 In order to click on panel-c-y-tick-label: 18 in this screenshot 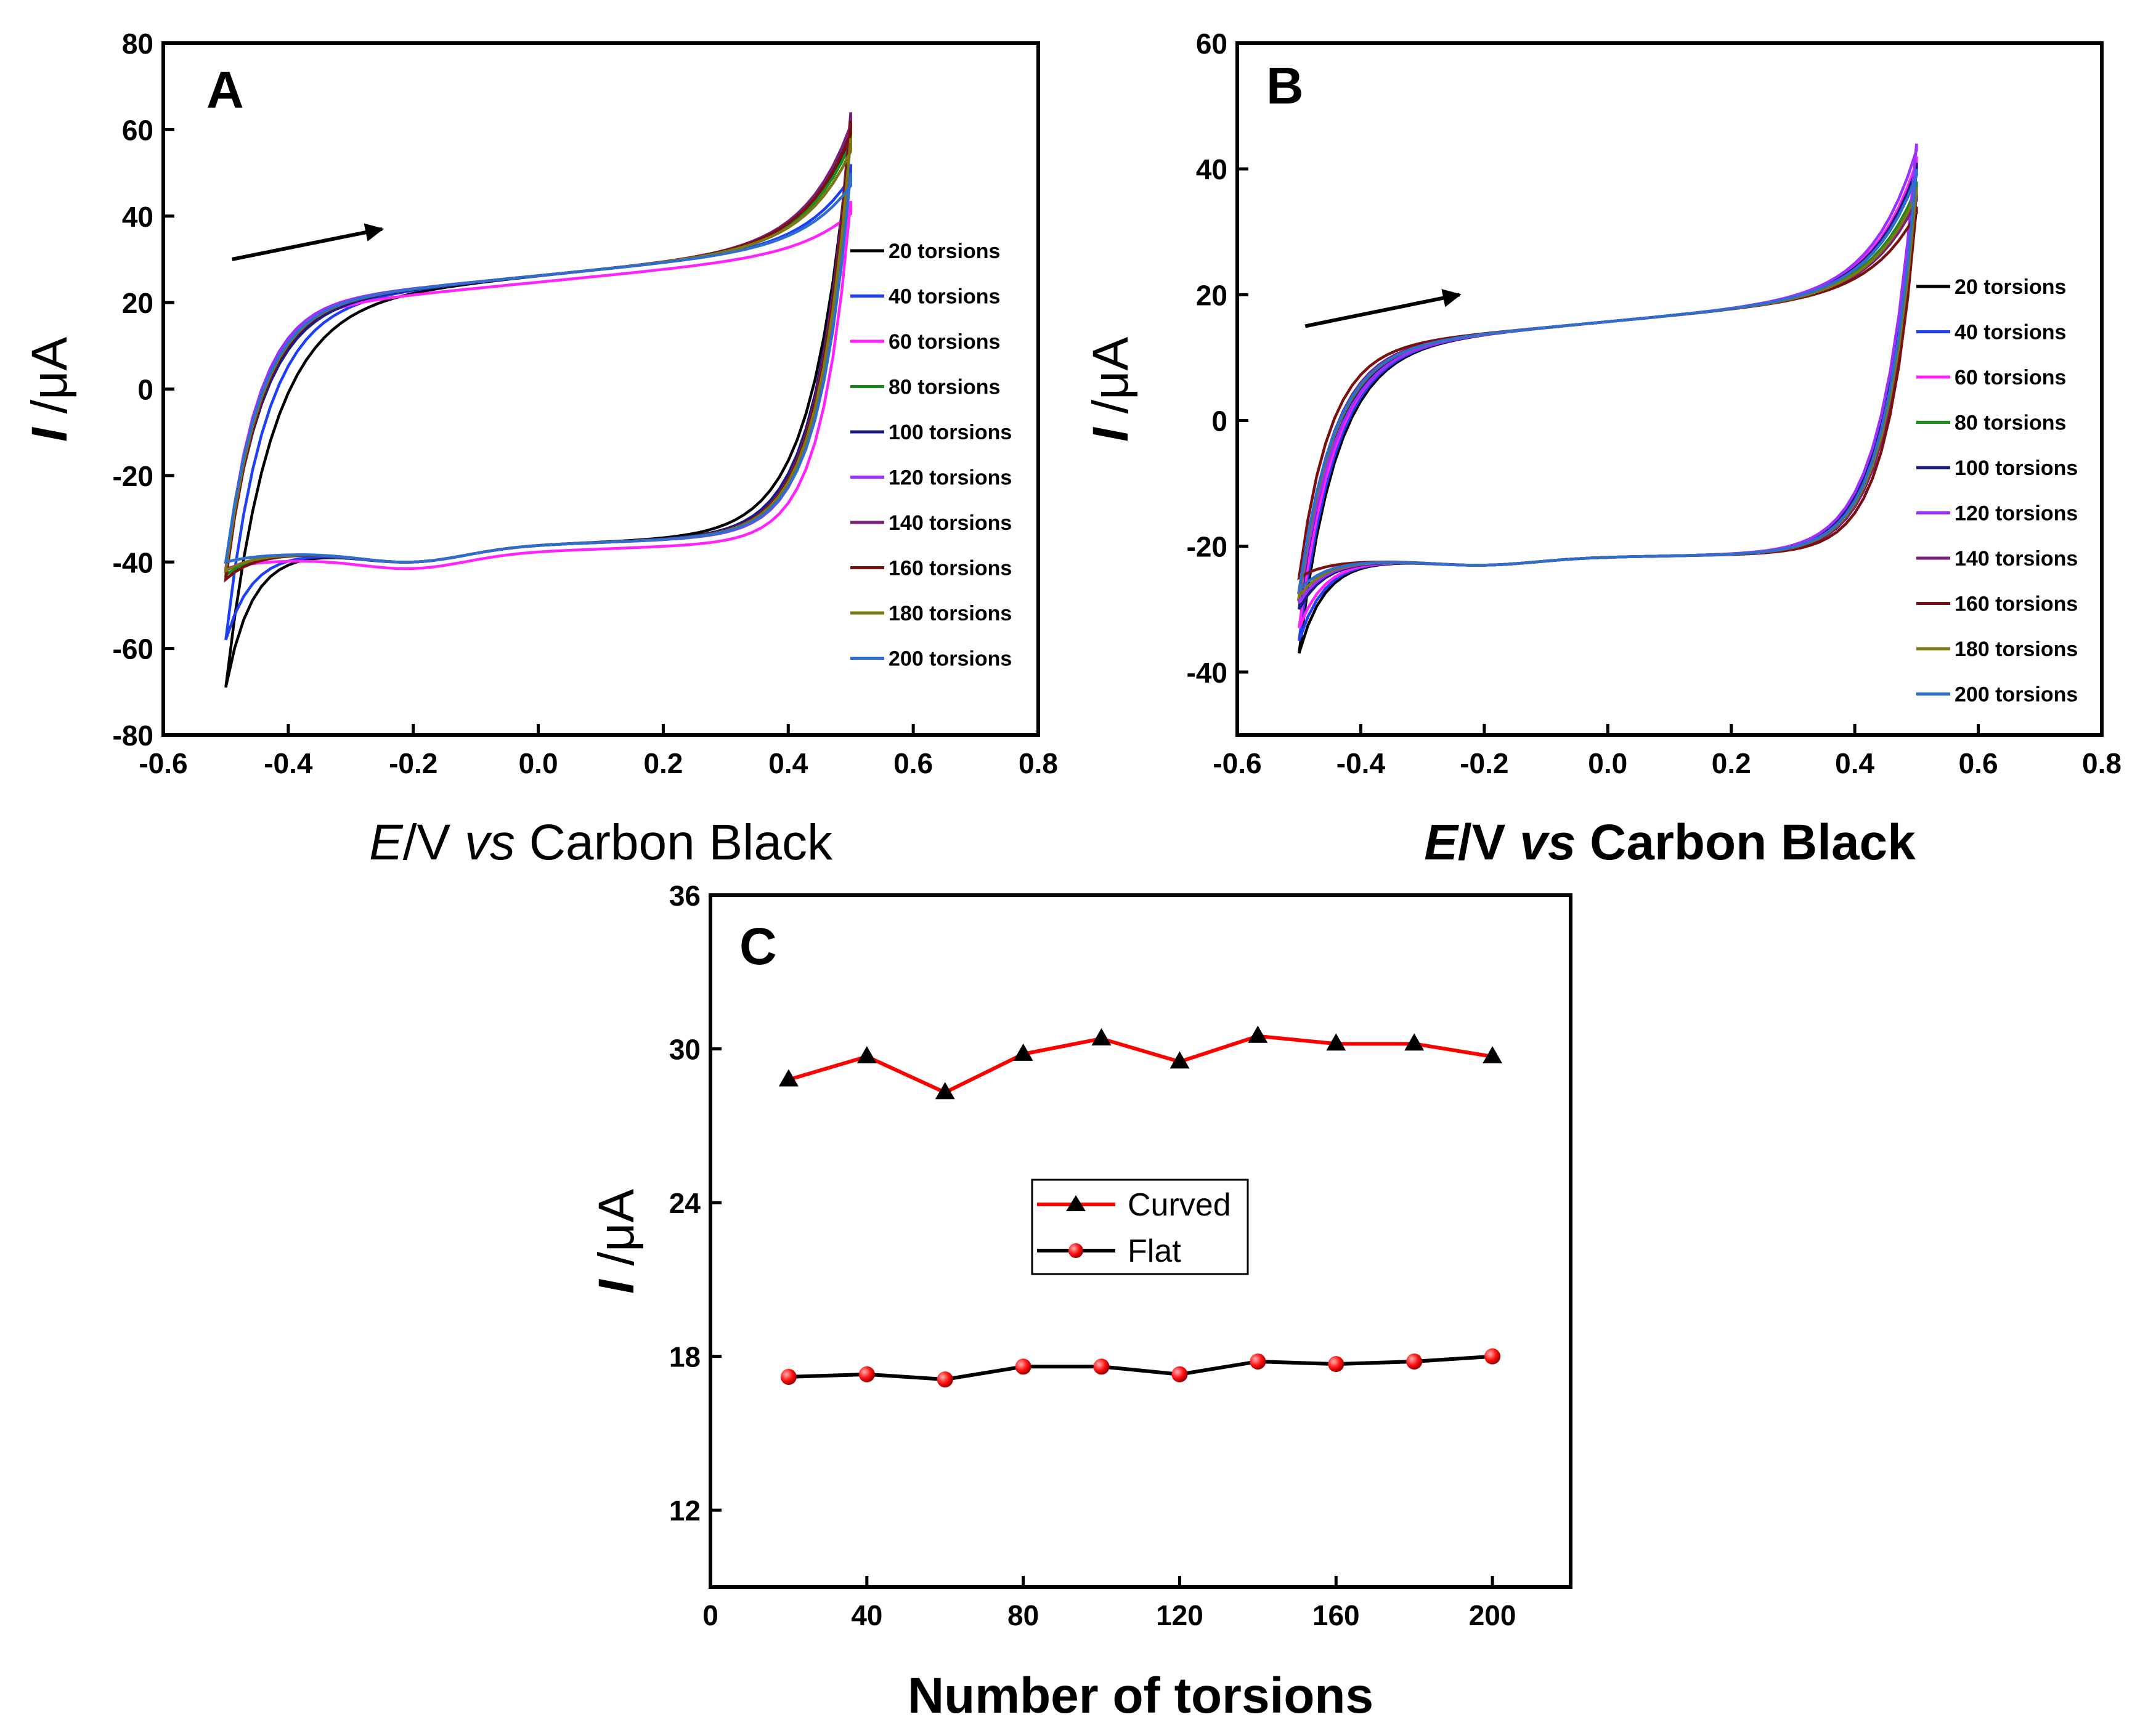, I will do `click(685, 1357)`.